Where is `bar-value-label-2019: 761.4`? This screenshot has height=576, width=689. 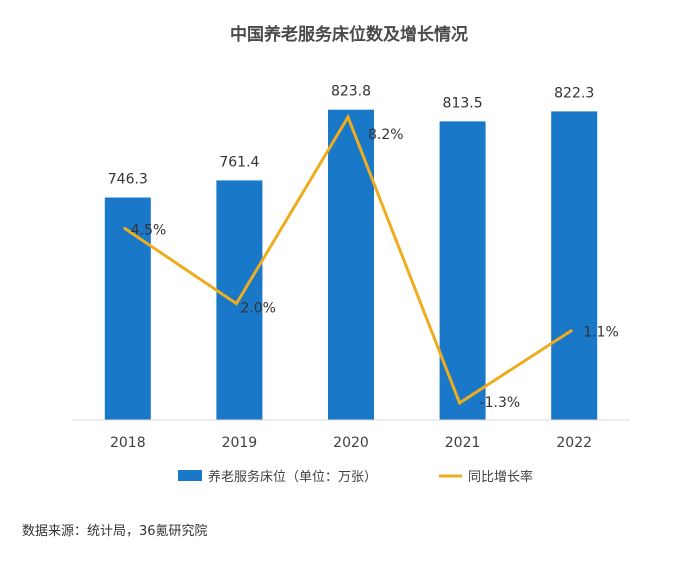
bar-value-label-2019: 761.4 is located at coordinates (239, 162).